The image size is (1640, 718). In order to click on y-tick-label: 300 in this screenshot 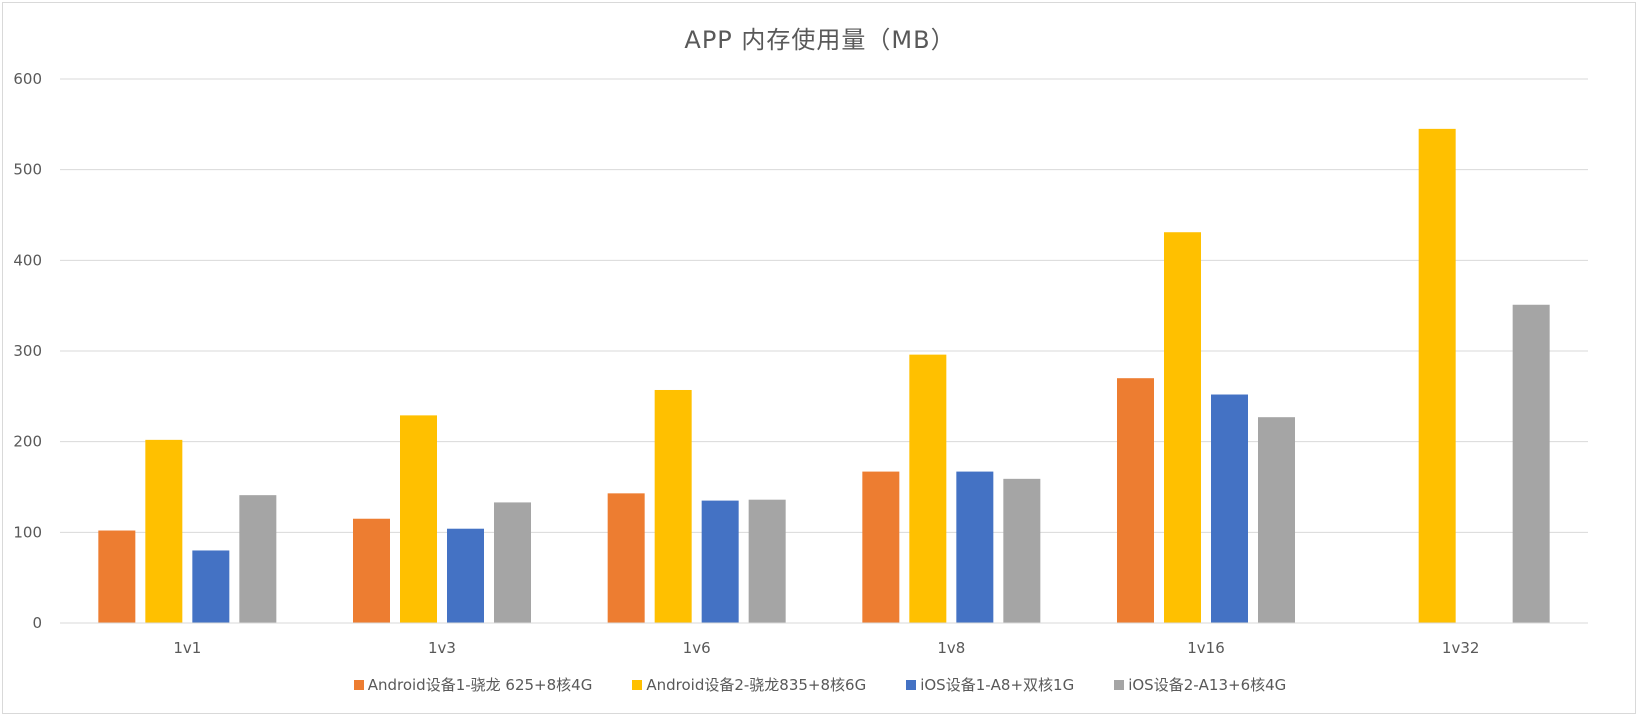, I will do `click(27, 351)`.